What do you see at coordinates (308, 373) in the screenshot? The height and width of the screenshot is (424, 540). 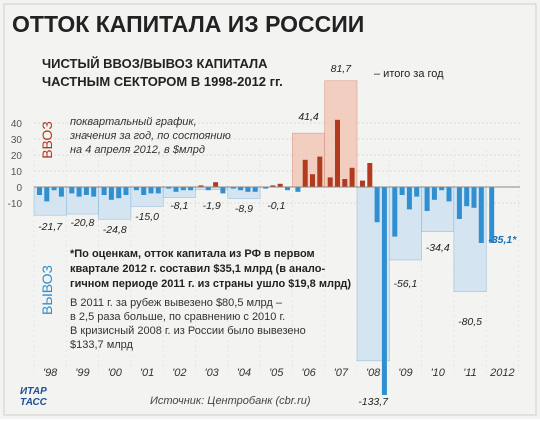 I see `x-tick-label: '06` at bounding box center [308, 373].